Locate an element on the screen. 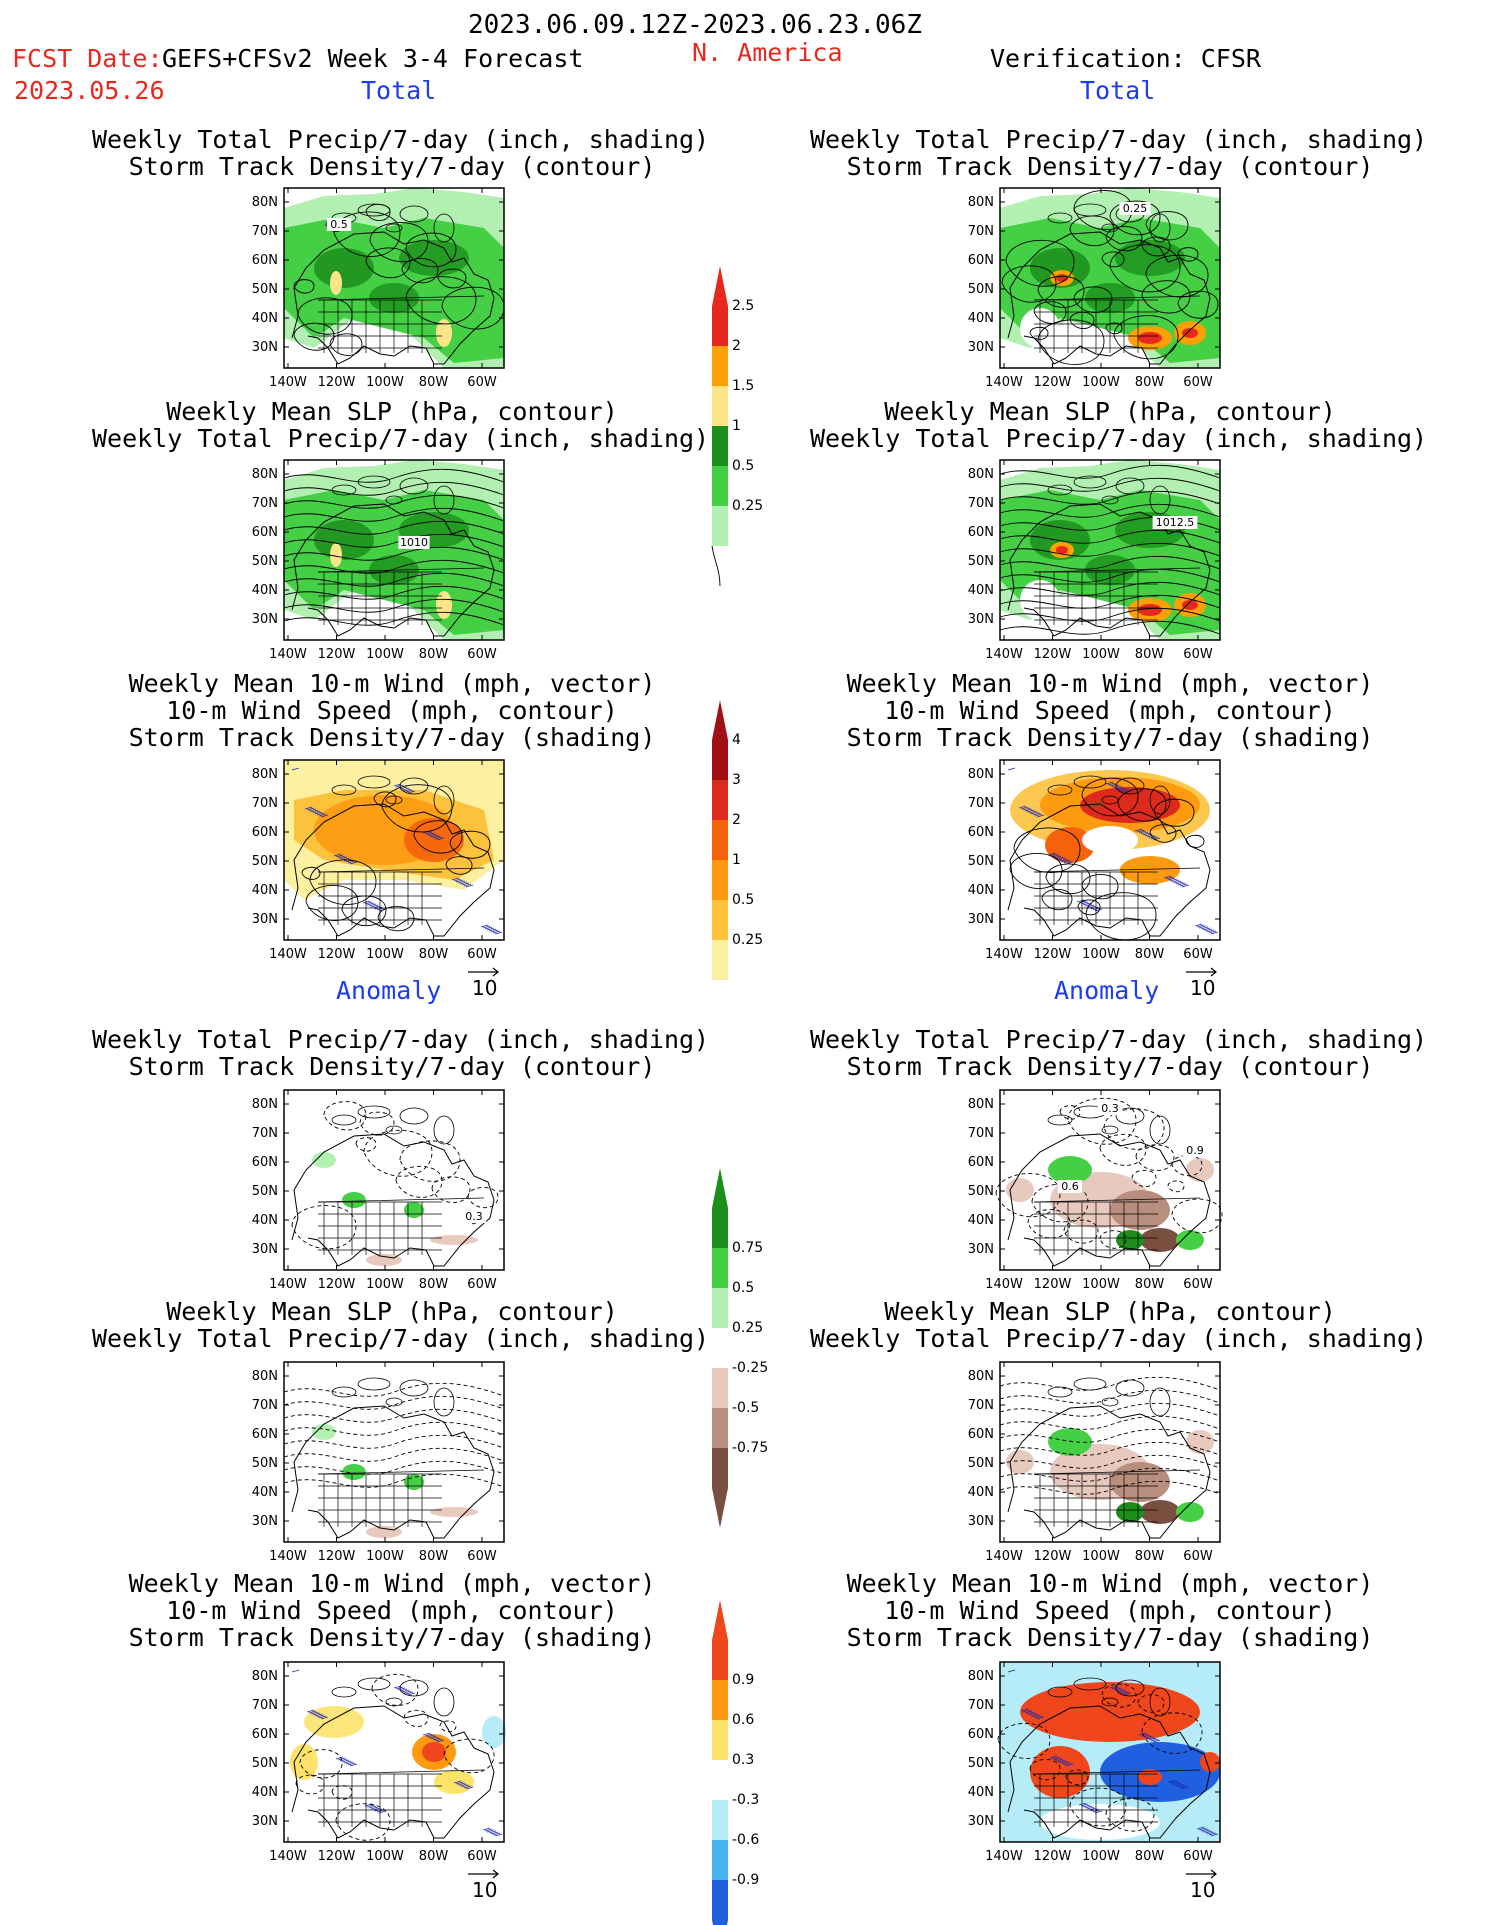 This screenshot has height=1925, width=1487. vector-ref-fc-anom: 10 is located at coordinates (488, 1888).